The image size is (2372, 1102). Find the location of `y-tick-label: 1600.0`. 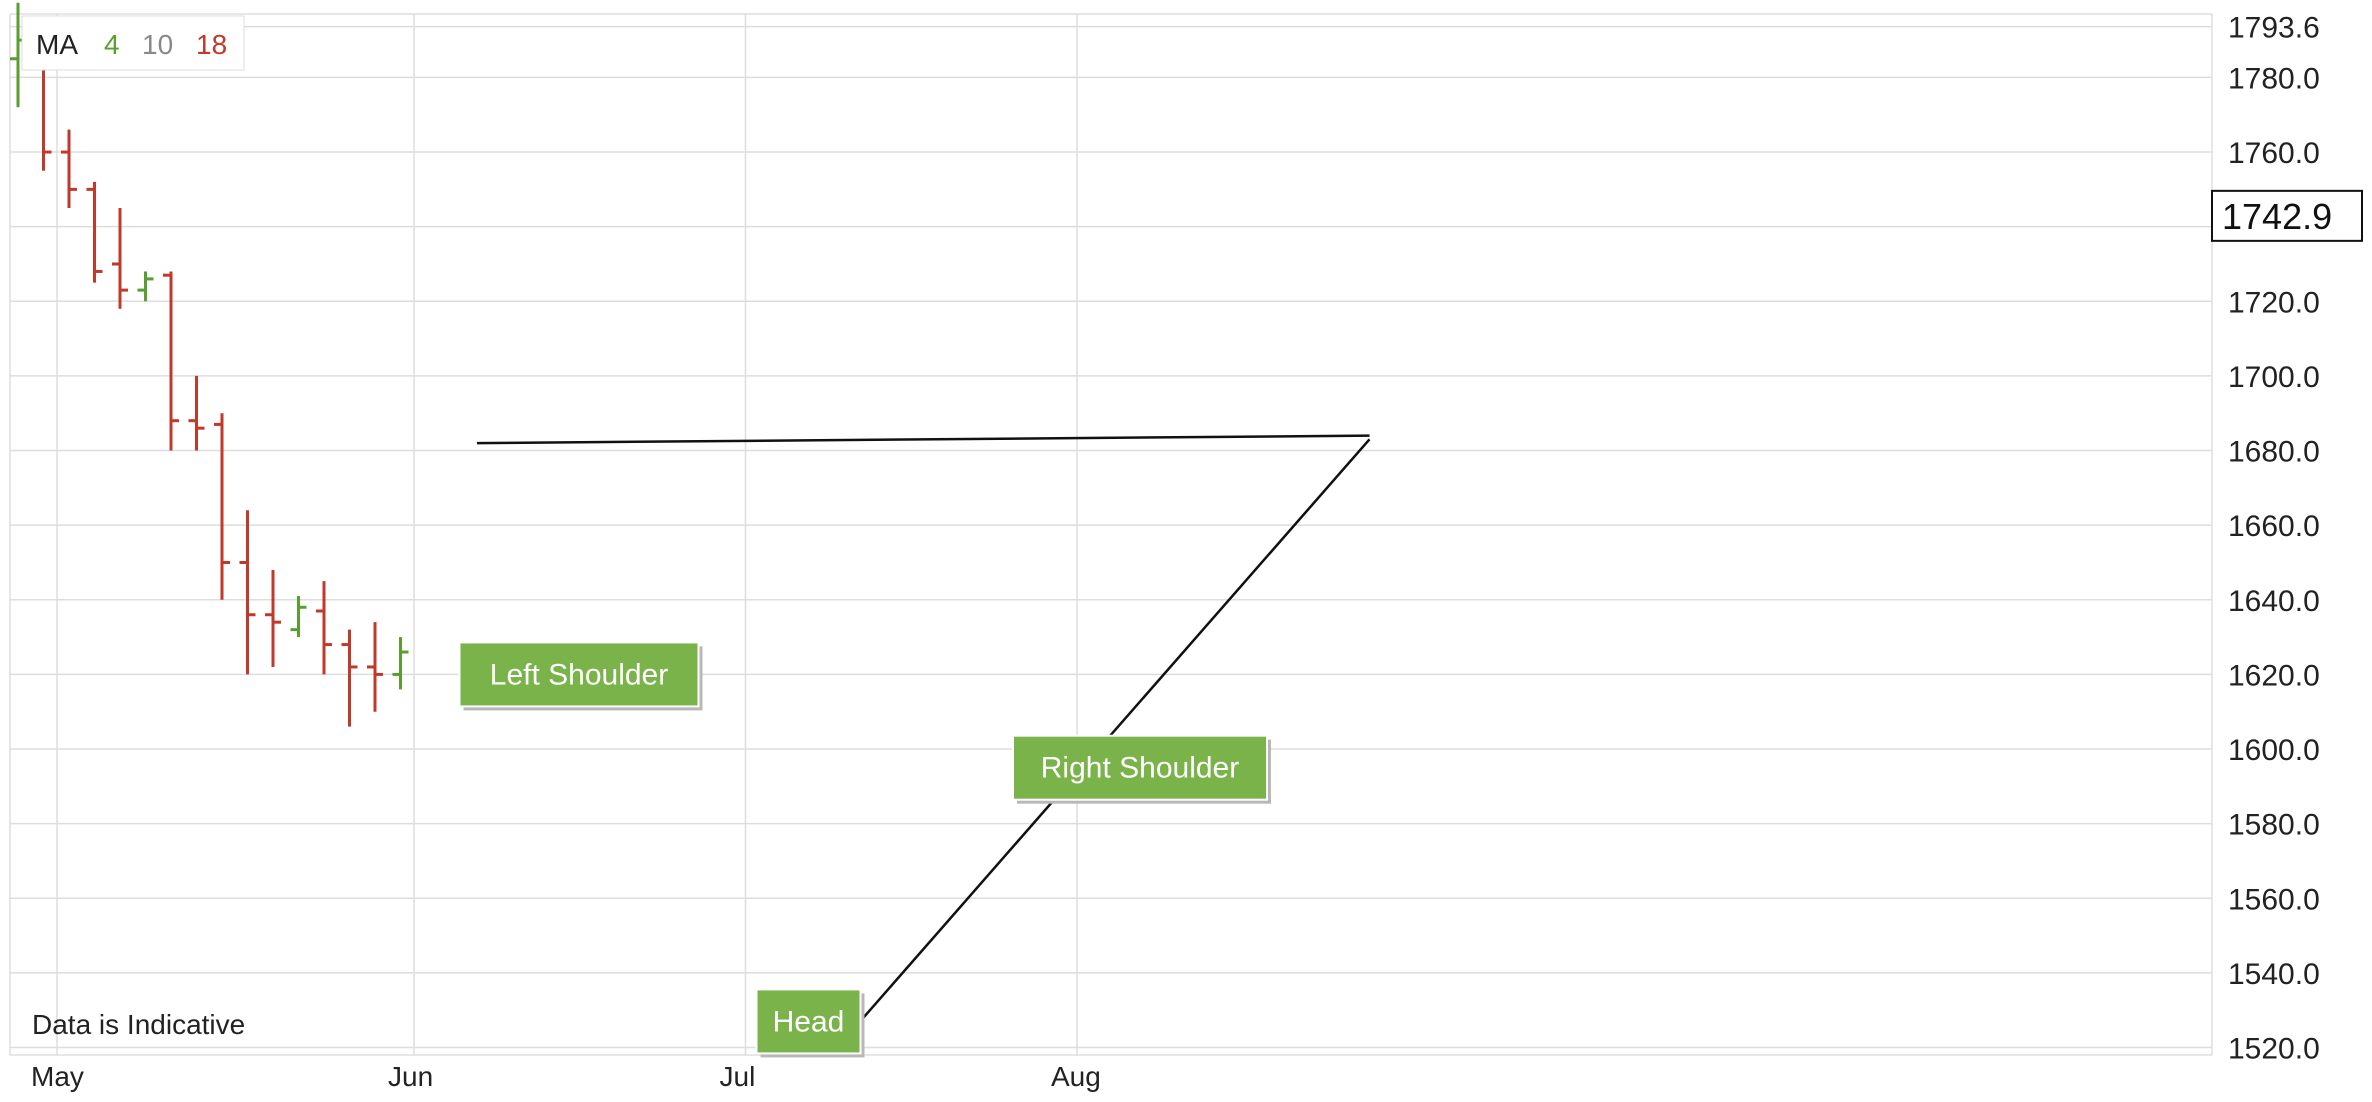

y-tick-label: 1600.0 is located at coordinates (2274, 750).